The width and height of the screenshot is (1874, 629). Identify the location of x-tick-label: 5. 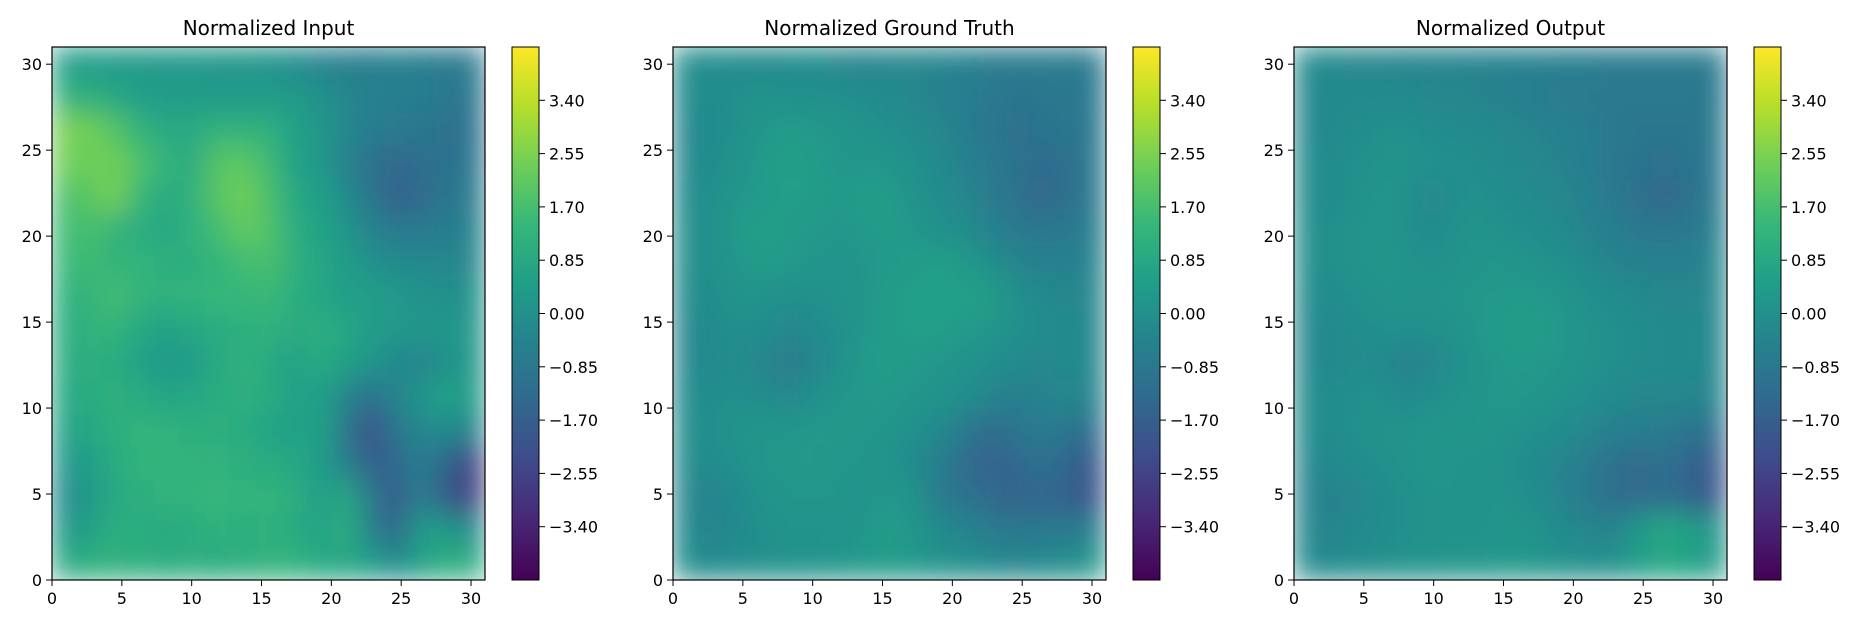
(122, 598).